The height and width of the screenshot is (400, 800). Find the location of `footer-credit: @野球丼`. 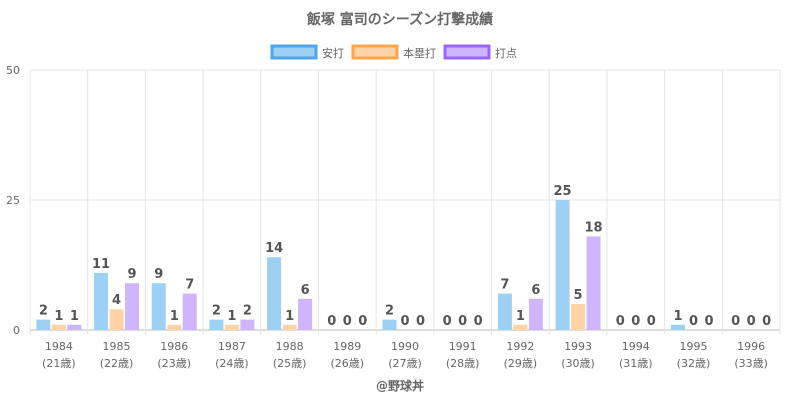

footer-credit: @野球丼 is located at coordinates (400, 385).